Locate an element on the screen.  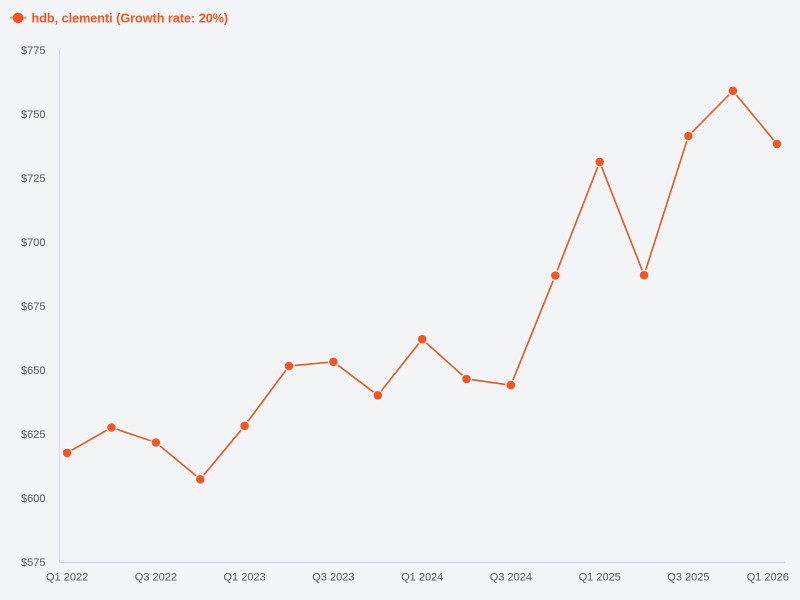
svg-text: $600 is located at coordinates (33, 499).